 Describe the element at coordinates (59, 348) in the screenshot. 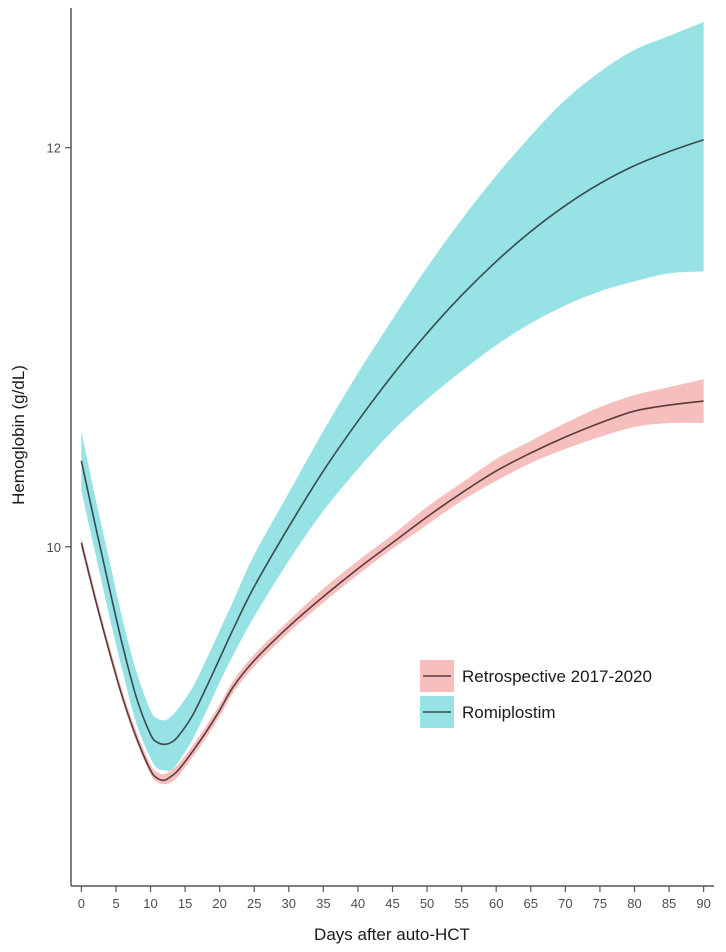

I see `y-axis-ticks: 10 12` at that location.